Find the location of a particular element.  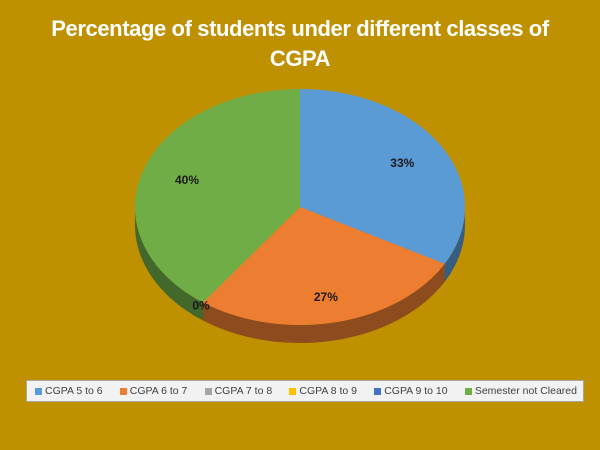

legend-item-cgpa-7-to-8: CGPA 7 to 8 is located at coordinates (238, 391).